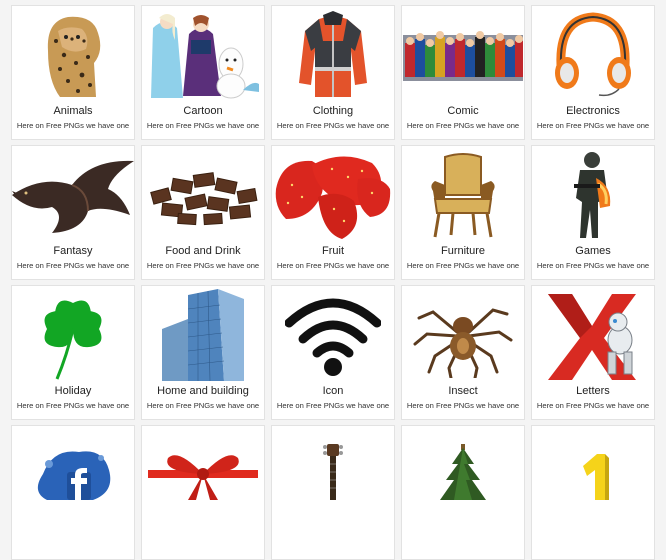  I want to click on category-card-letters: Letters Here on Free PNGs we have one, so click(593, 352).